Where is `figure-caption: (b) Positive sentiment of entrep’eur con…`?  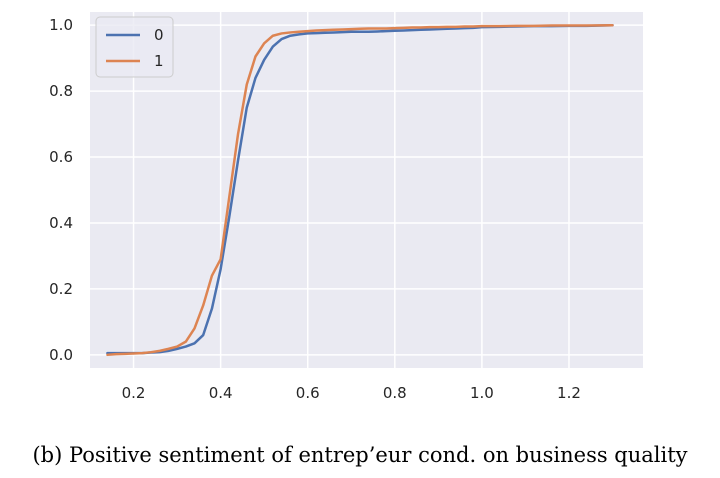
figure-caption: (b) Positive sentiment of entrep’eur con… is located at coordinates (360, 455).